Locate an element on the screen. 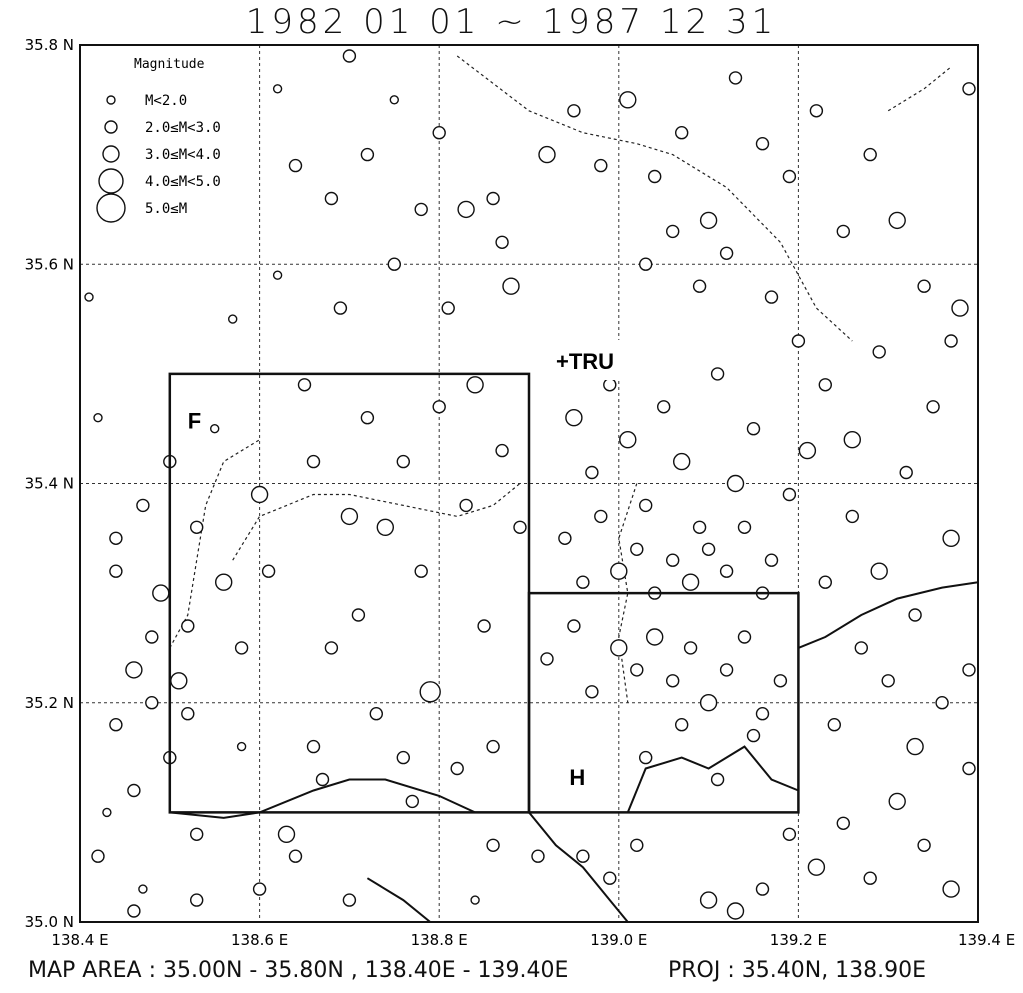  lat-tick-label: 35.0 N is located at coordinates (49, 922).